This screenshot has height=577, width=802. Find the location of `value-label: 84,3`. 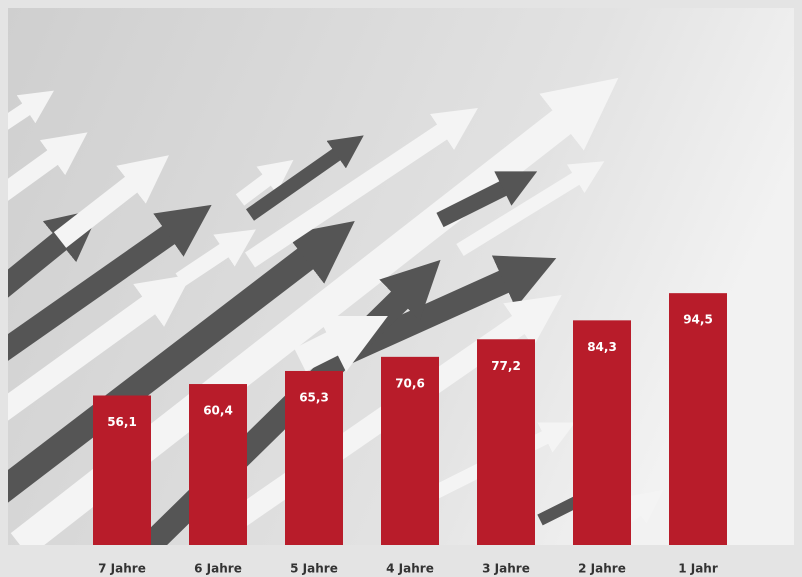

value-label: 84,3 is located at coordinates (602, 347).